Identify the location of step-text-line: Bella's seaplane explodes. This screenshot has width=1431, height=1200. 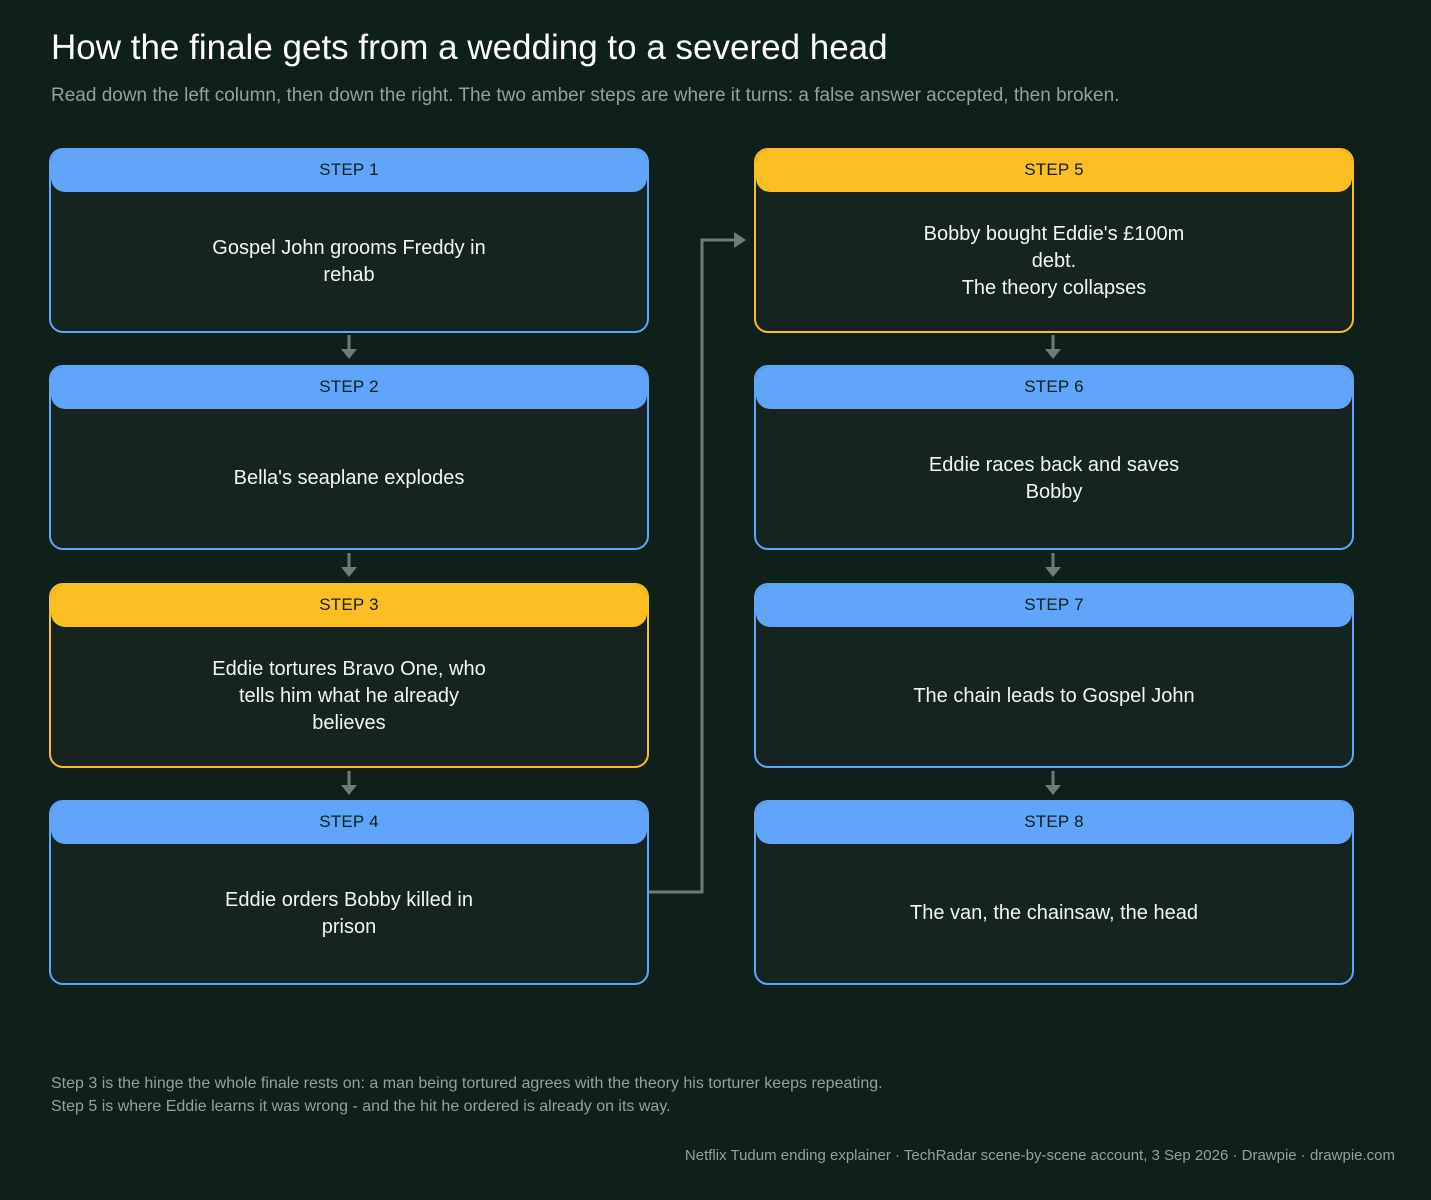
(349, 478).